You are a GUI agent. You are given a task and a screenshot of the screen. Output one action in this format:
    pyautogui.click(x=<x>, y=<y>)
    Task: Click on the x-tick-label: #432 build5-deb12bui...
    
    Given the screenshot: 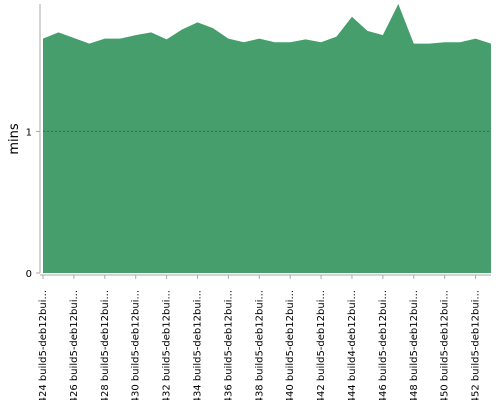 What is the action you would take?
    pyautogui.click(x=167, y=345)
    